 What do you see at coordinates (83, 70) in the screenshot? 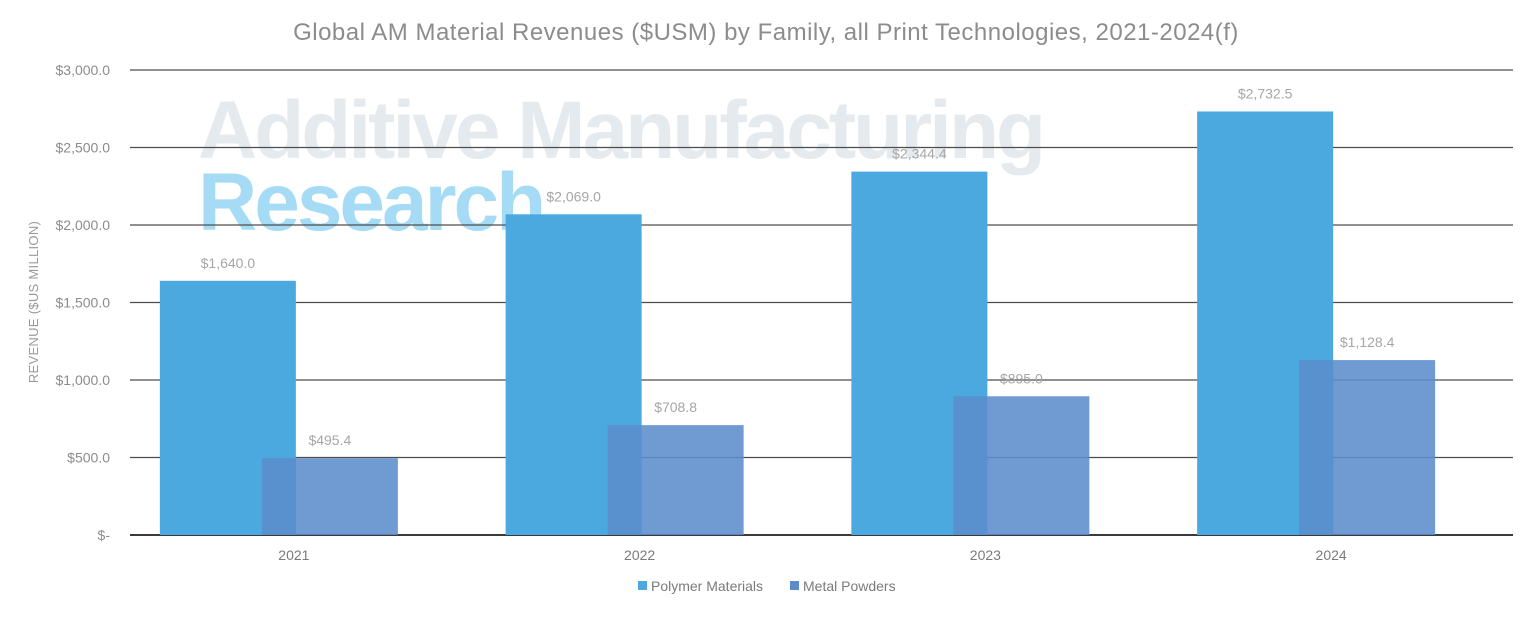
I see `y-tick-label: $3,000.0` at bounding box center [83, 70].